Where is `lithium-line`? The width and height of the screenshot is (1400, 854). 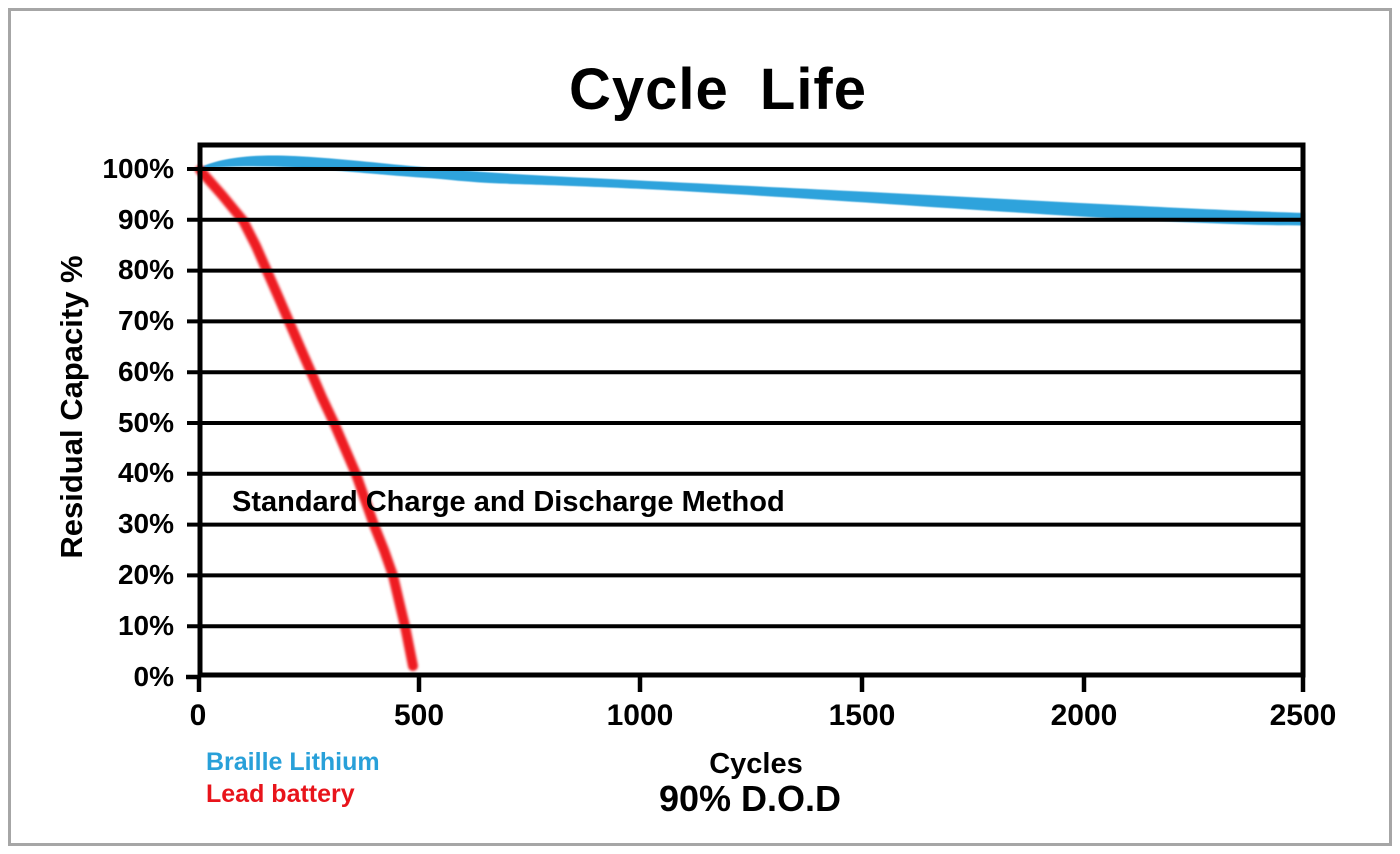
lithium-line is located at coordinates (751, 190).